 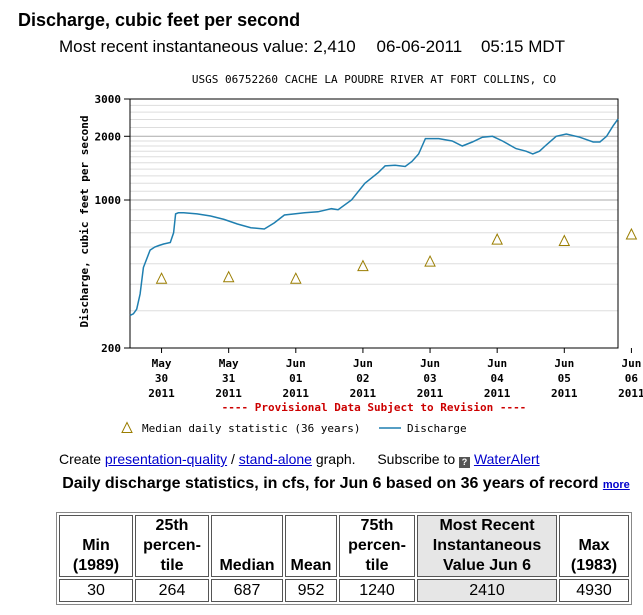 I want to click on y-tick-label: 1000, so click(x=108, y=200).